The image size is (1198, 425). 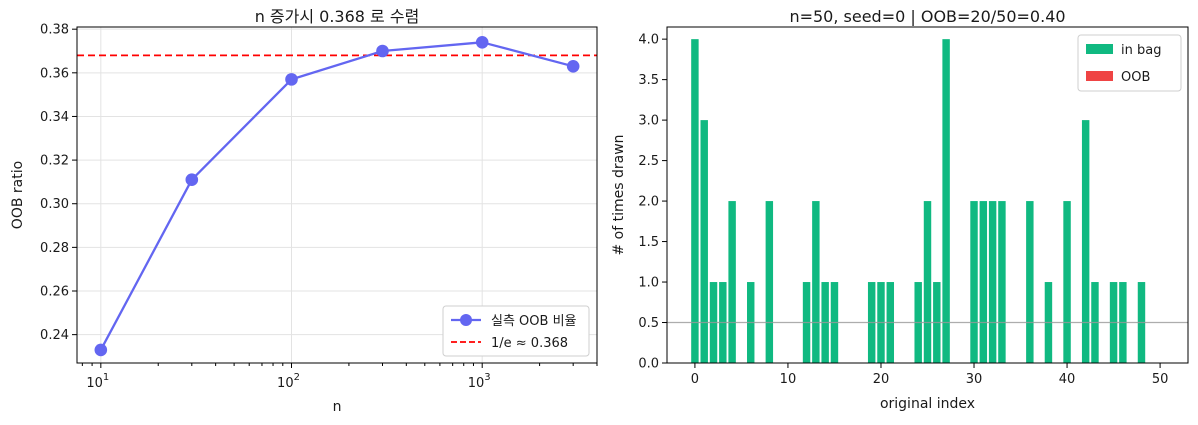 I want to click on legend-oob-color-swatch, so click(x=1099, y=76).